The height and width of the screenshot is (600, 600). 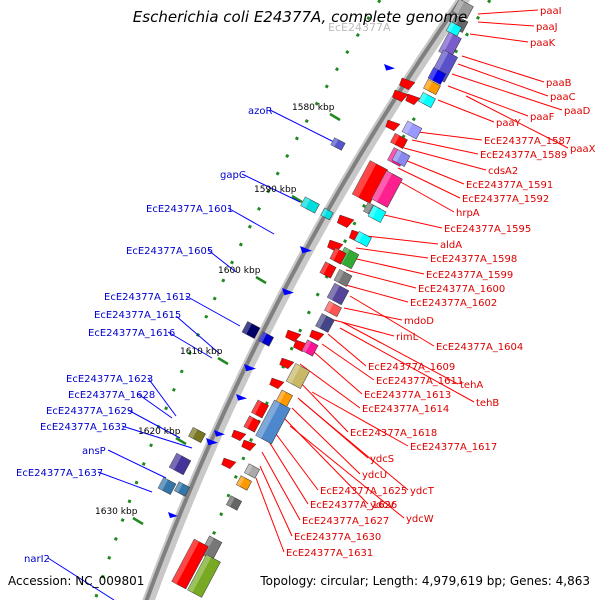 I want to click on gene-label-forward: EcE24377A_1599, so click(x=469, y=275).